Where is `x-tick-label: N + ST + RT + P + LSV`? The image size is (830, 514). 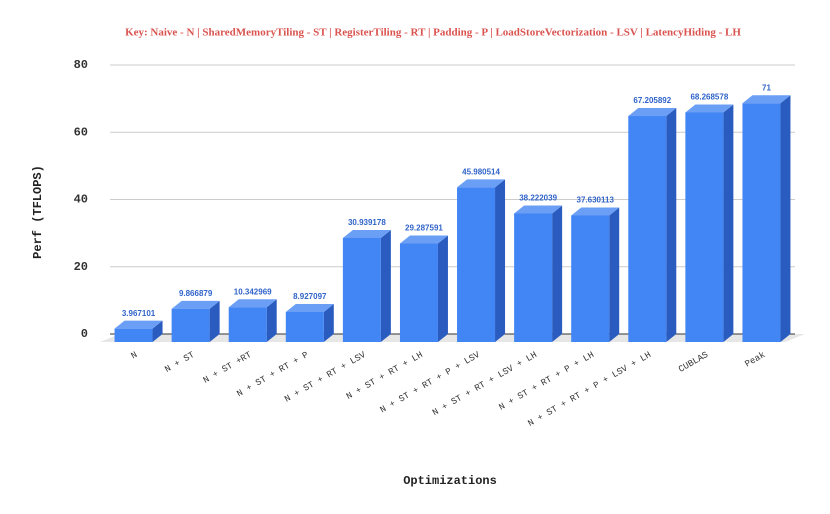 x-tick-label: N + ST + RT + P + LSV is located at coordinates (431, 383).